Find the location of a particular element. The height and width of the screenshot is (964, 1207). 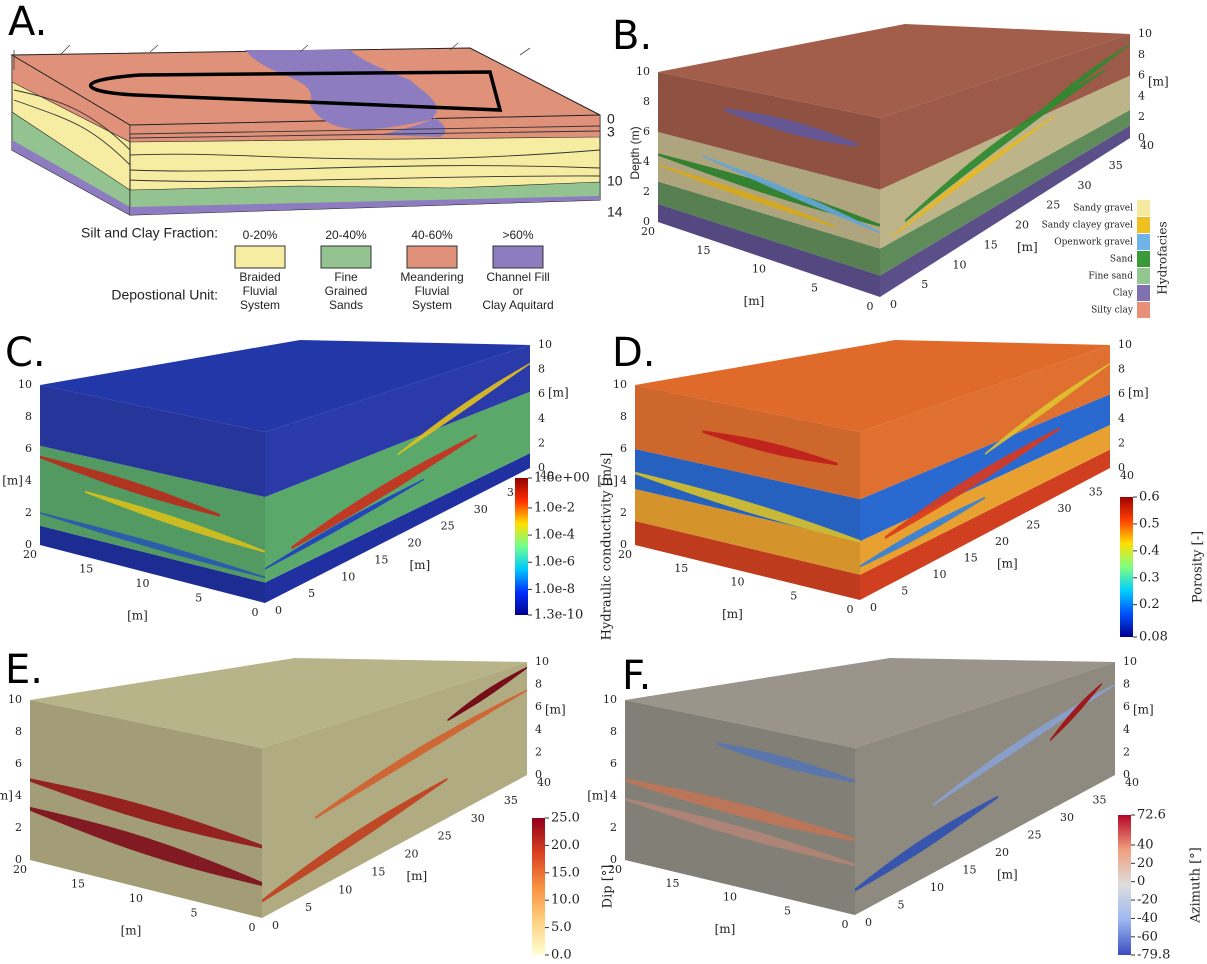

x-tick-label: 20 is located at coordinates (412, 854).